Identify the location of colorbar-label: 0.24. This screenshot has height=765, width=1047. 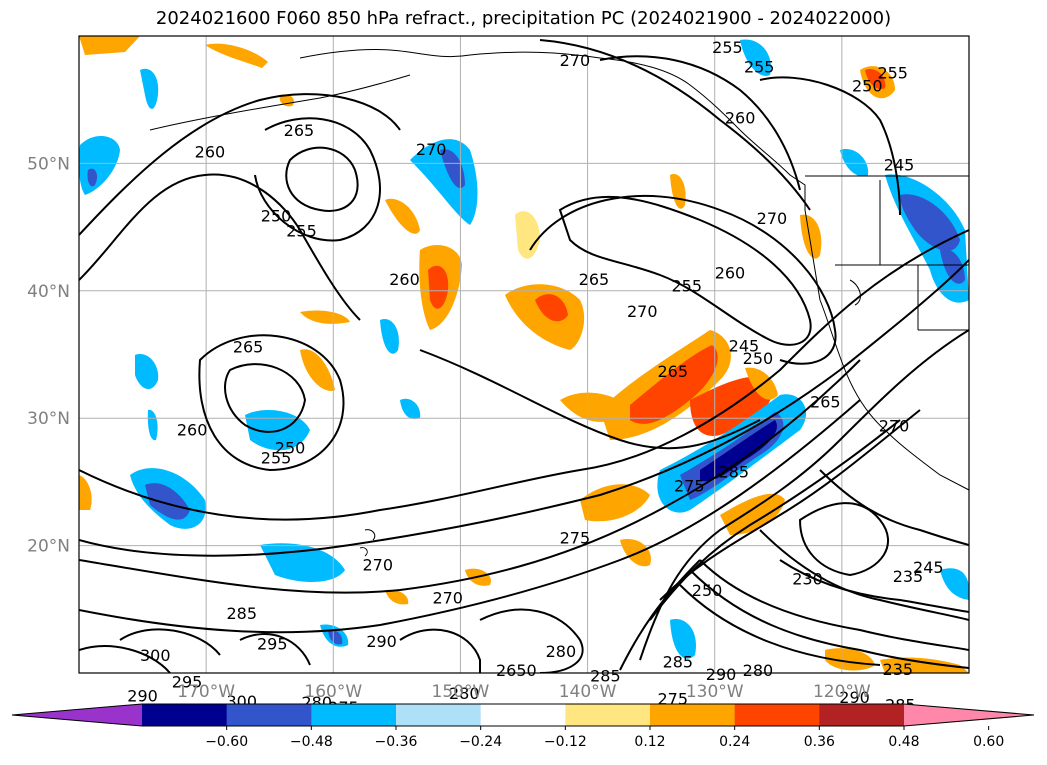
(734, 742).